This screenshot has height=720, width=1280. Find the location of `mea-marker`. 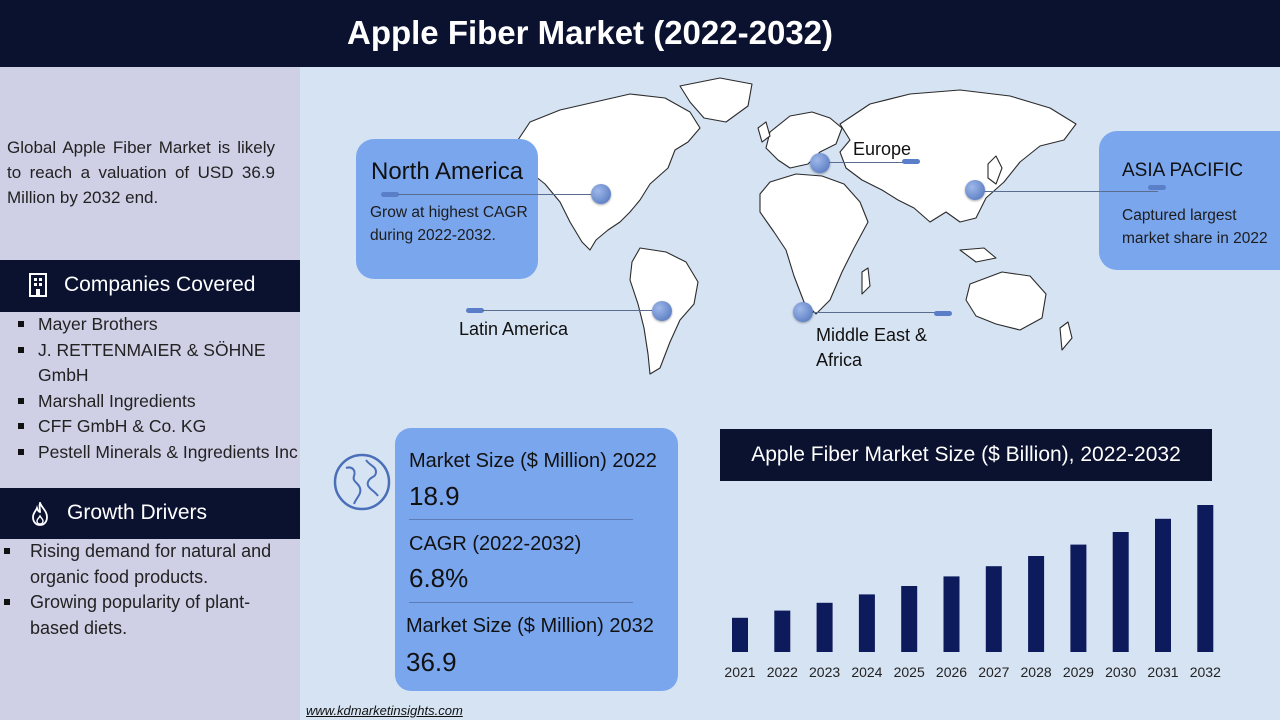

mea-marker is located at coordinates (803, 312).